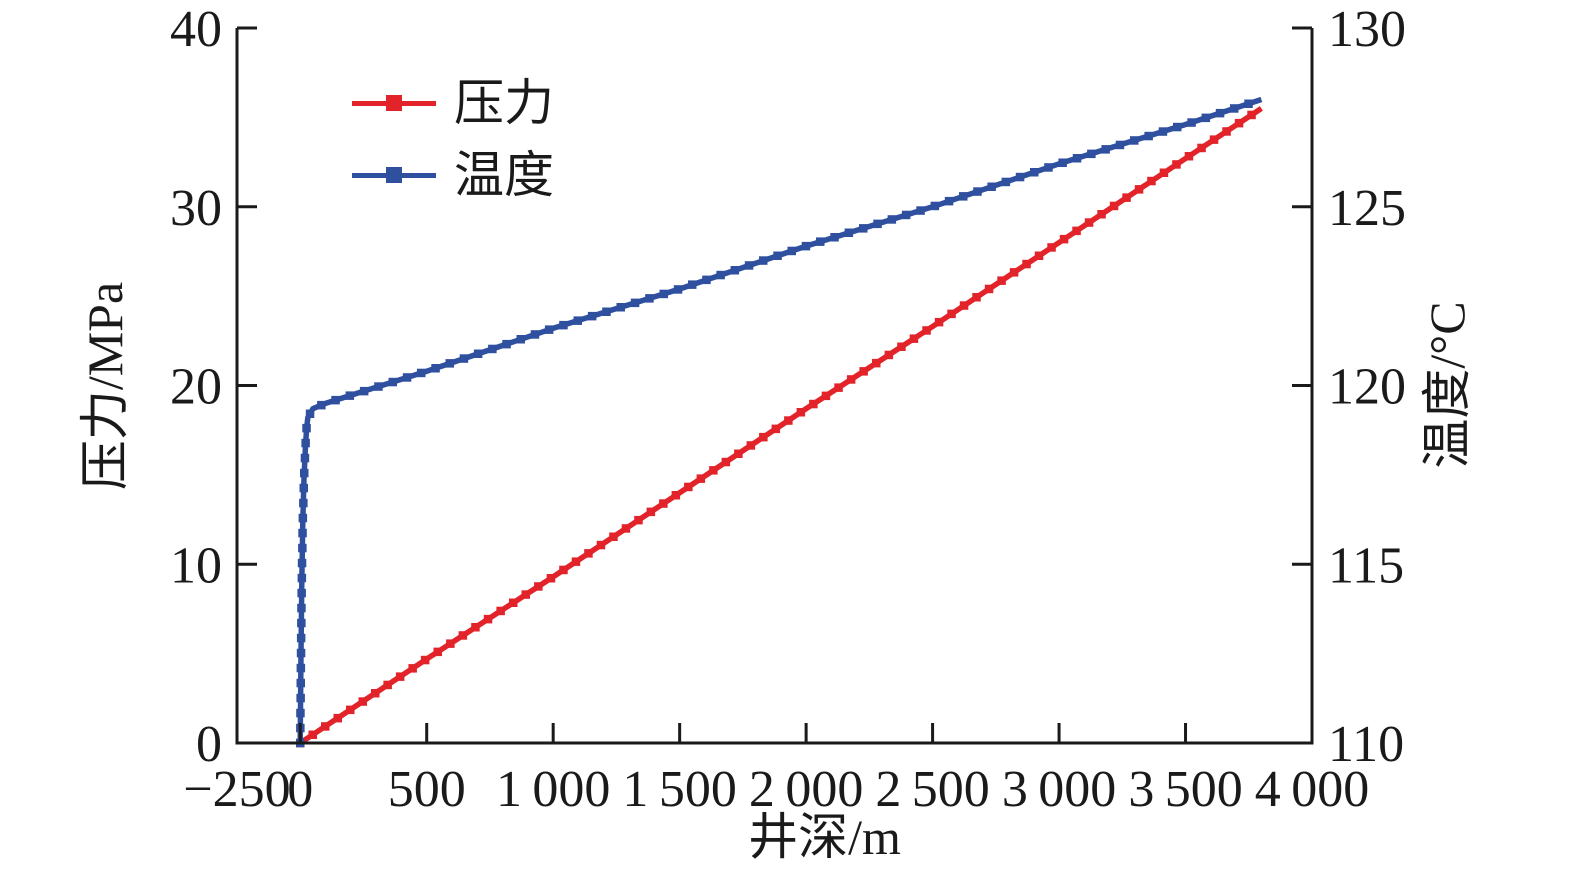 Image resolution: width=1575 pixels, height=891 pixels. Describe the element at coordinates (1185, 789) in the screenshot. I see `x-tick-label: 3 500` at that location.